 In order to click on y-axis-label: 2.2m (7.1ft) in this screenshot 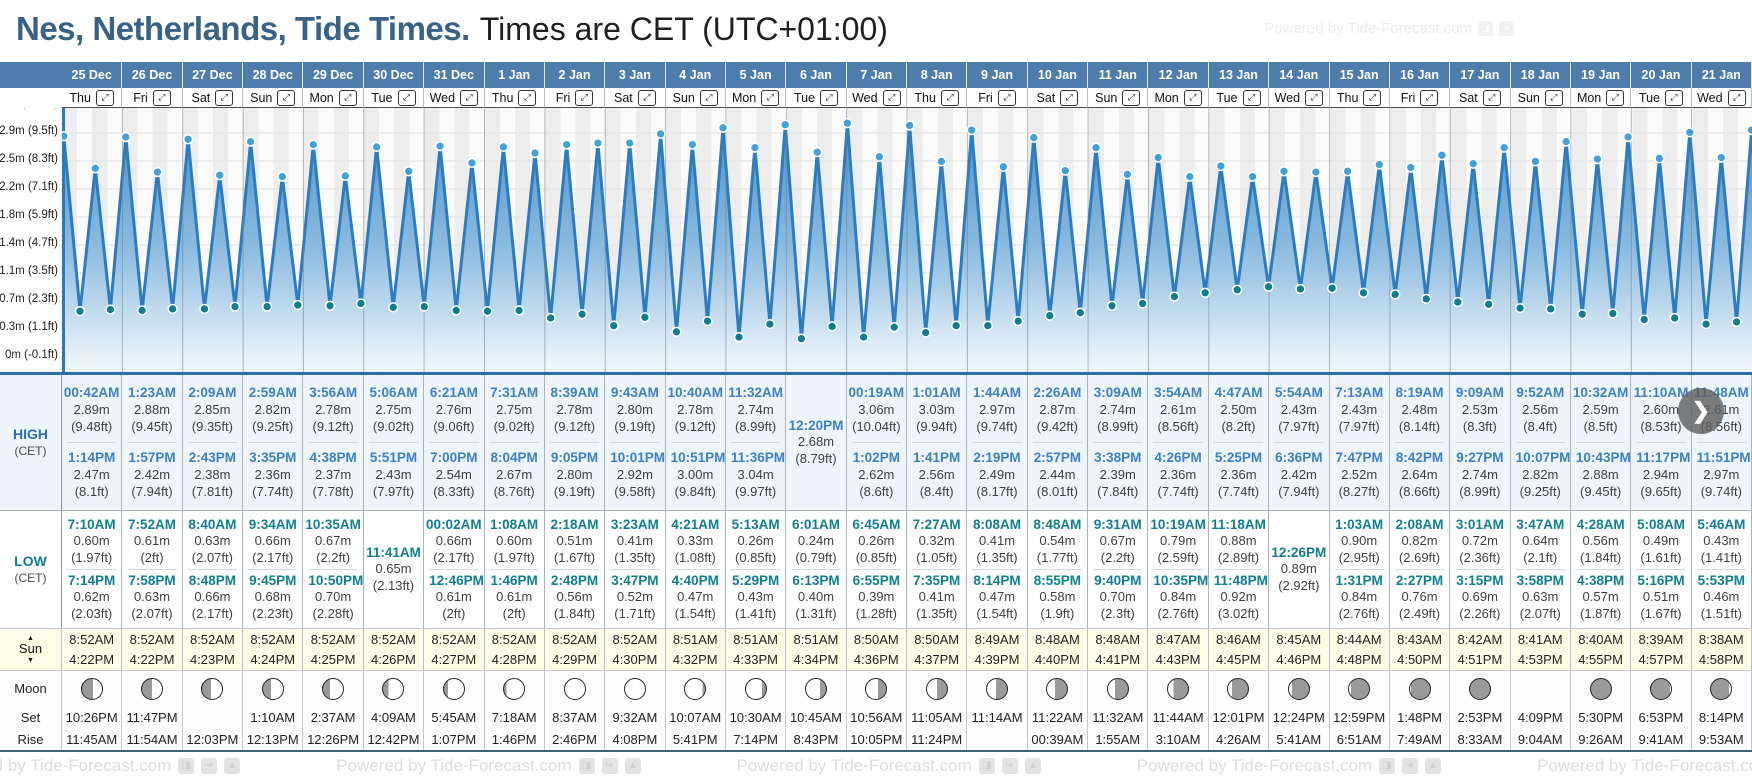, I will do `click(29, 187)`.